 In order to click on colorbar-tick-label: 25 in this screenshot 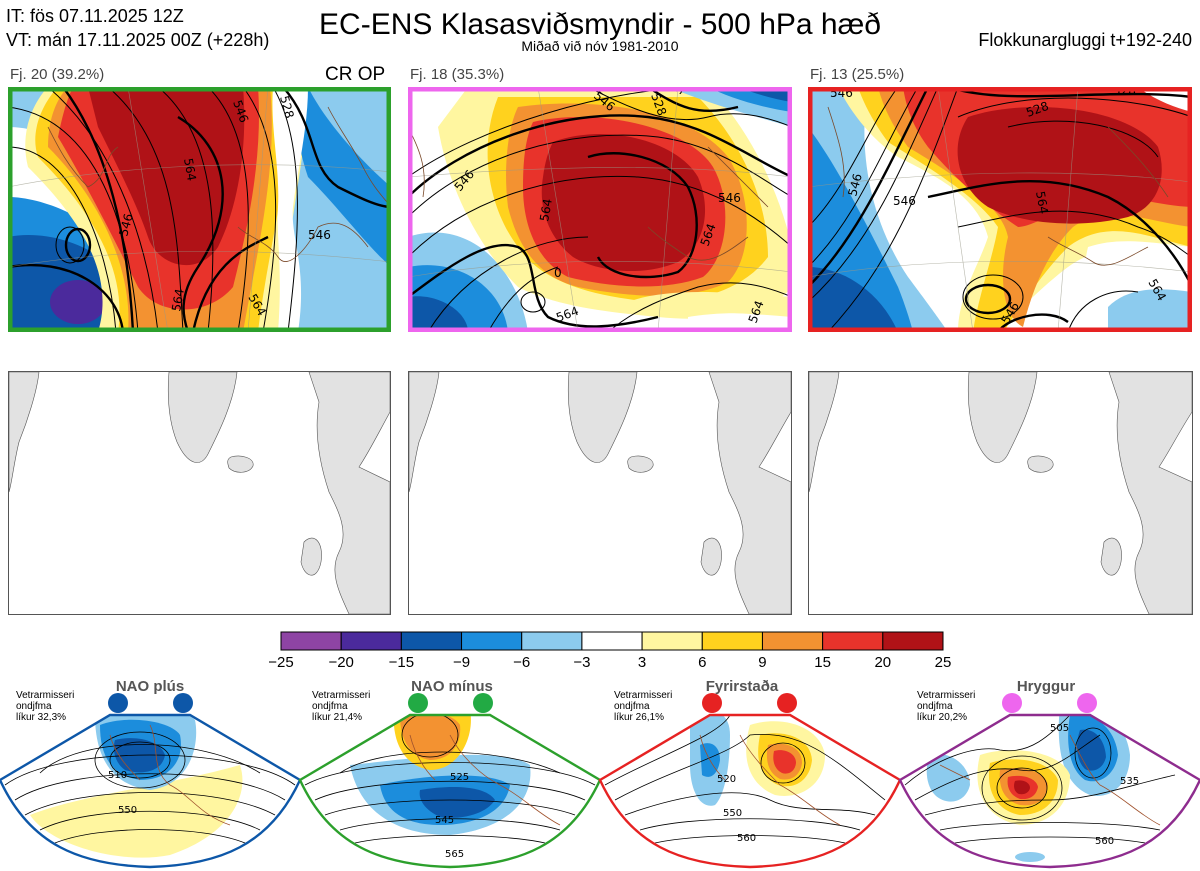, I will do `click(943, 662)`.